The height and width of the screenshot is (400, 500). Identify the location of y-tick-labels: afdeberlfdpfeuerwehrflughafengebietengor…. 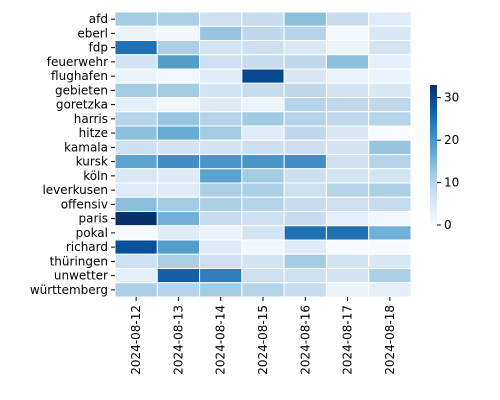
(72, 154).